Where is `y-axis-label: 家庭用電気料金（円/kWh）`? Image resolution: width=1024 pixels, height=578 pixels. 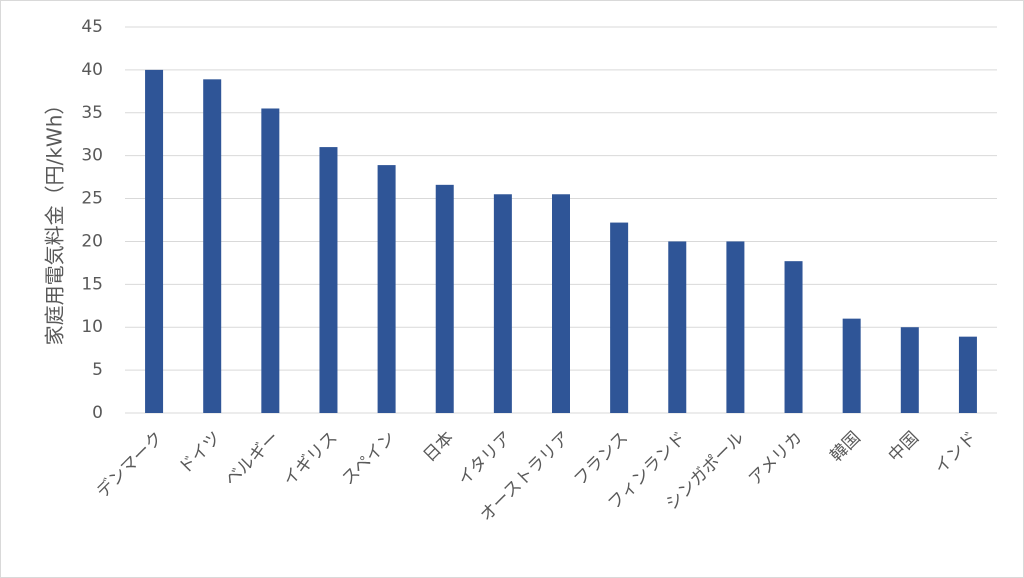 y-axis-label: 家庭用電気料金（円/kWh） is located at coordinates (55, 220).